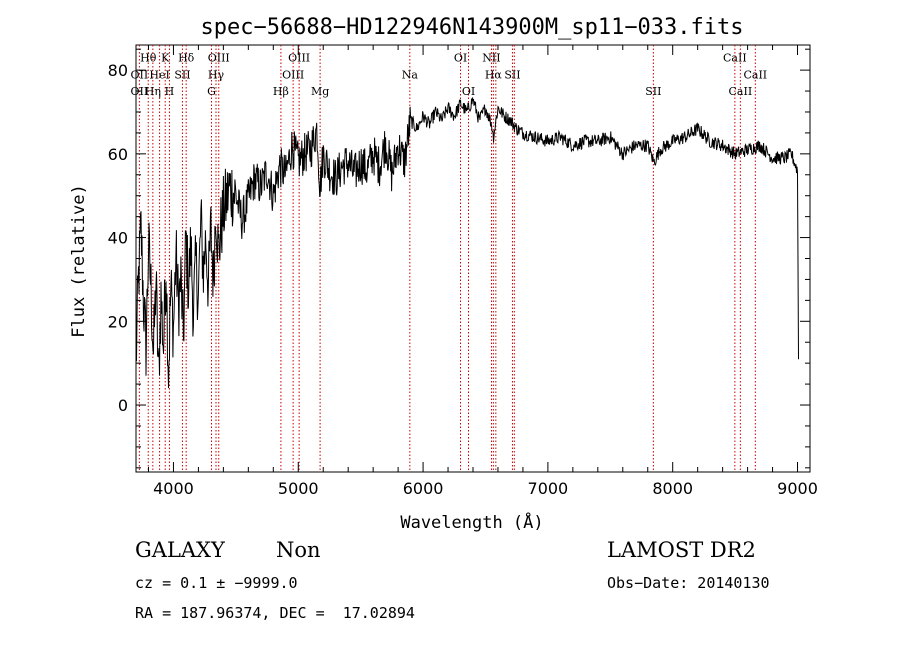 This screenshot has width=900, height=649. Describe the element at coordinates (275, 613) in the screenshot. I see `coordinates-readout: RA = 187.96374, DEC = 17.02894` at that location.